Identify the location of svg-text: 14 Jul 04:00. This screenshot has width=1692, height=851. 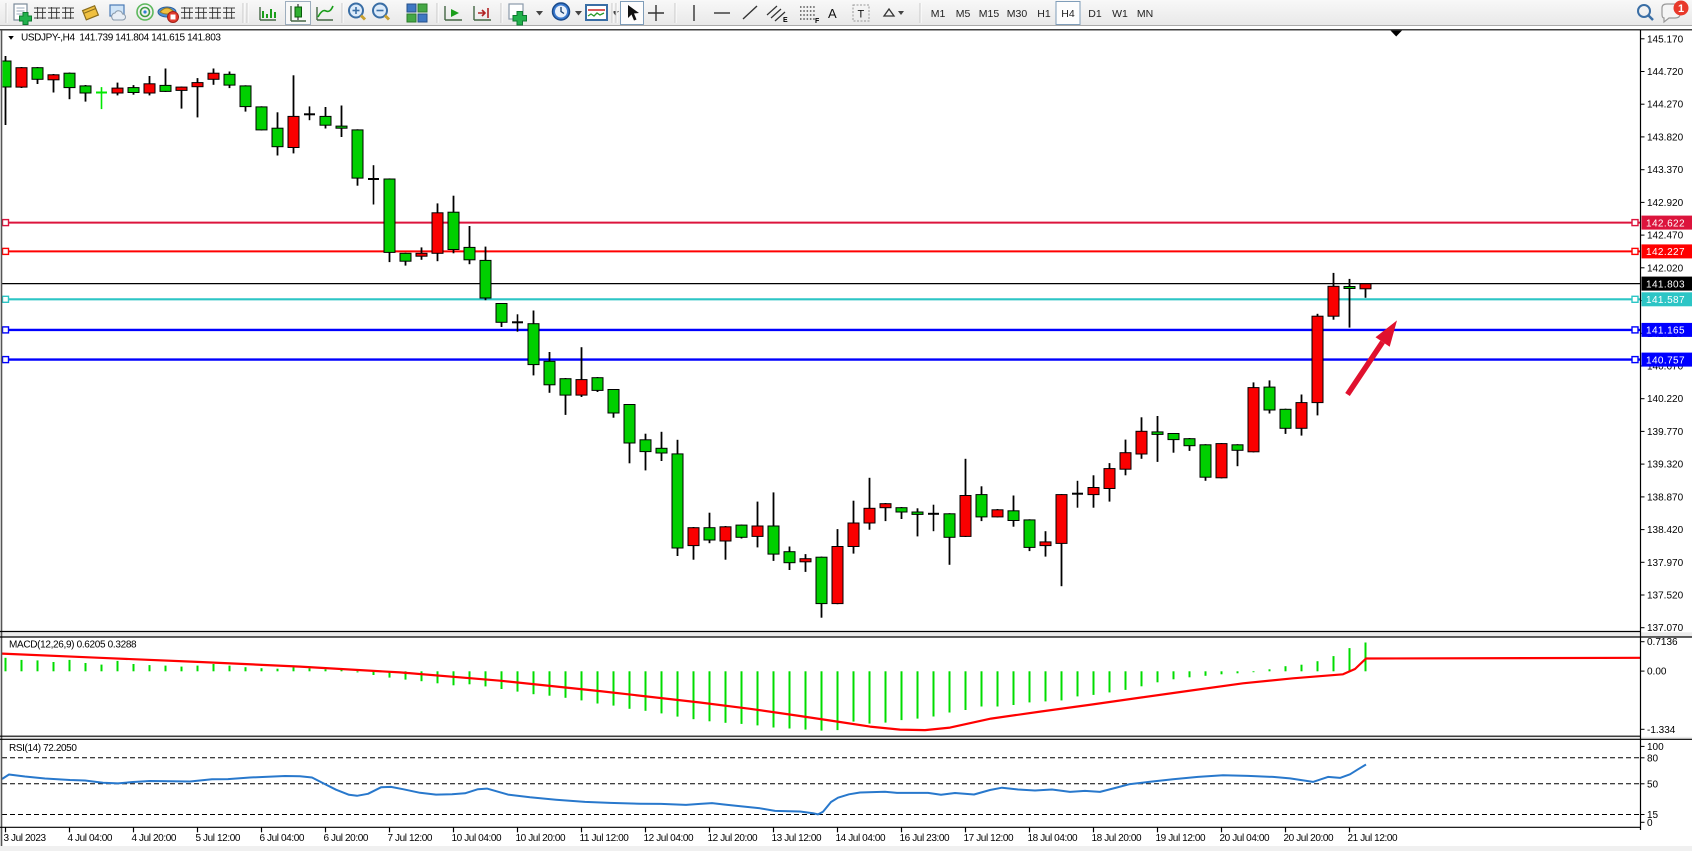
(861, 838).